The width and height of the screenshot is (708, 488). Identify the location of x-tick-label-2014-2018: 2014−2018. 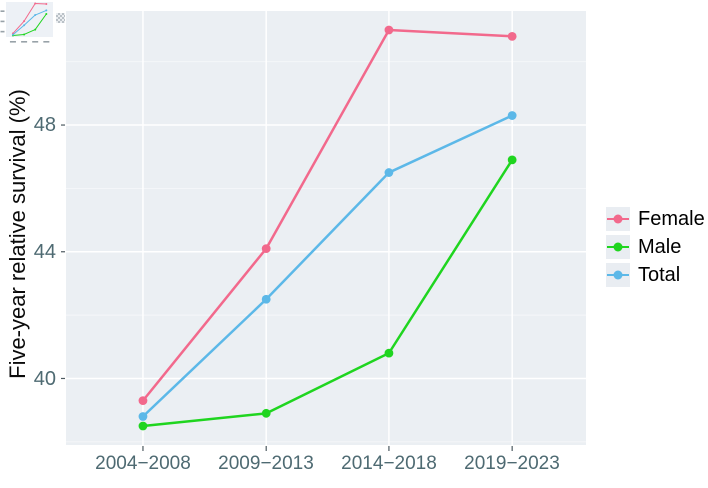
(389, 463).